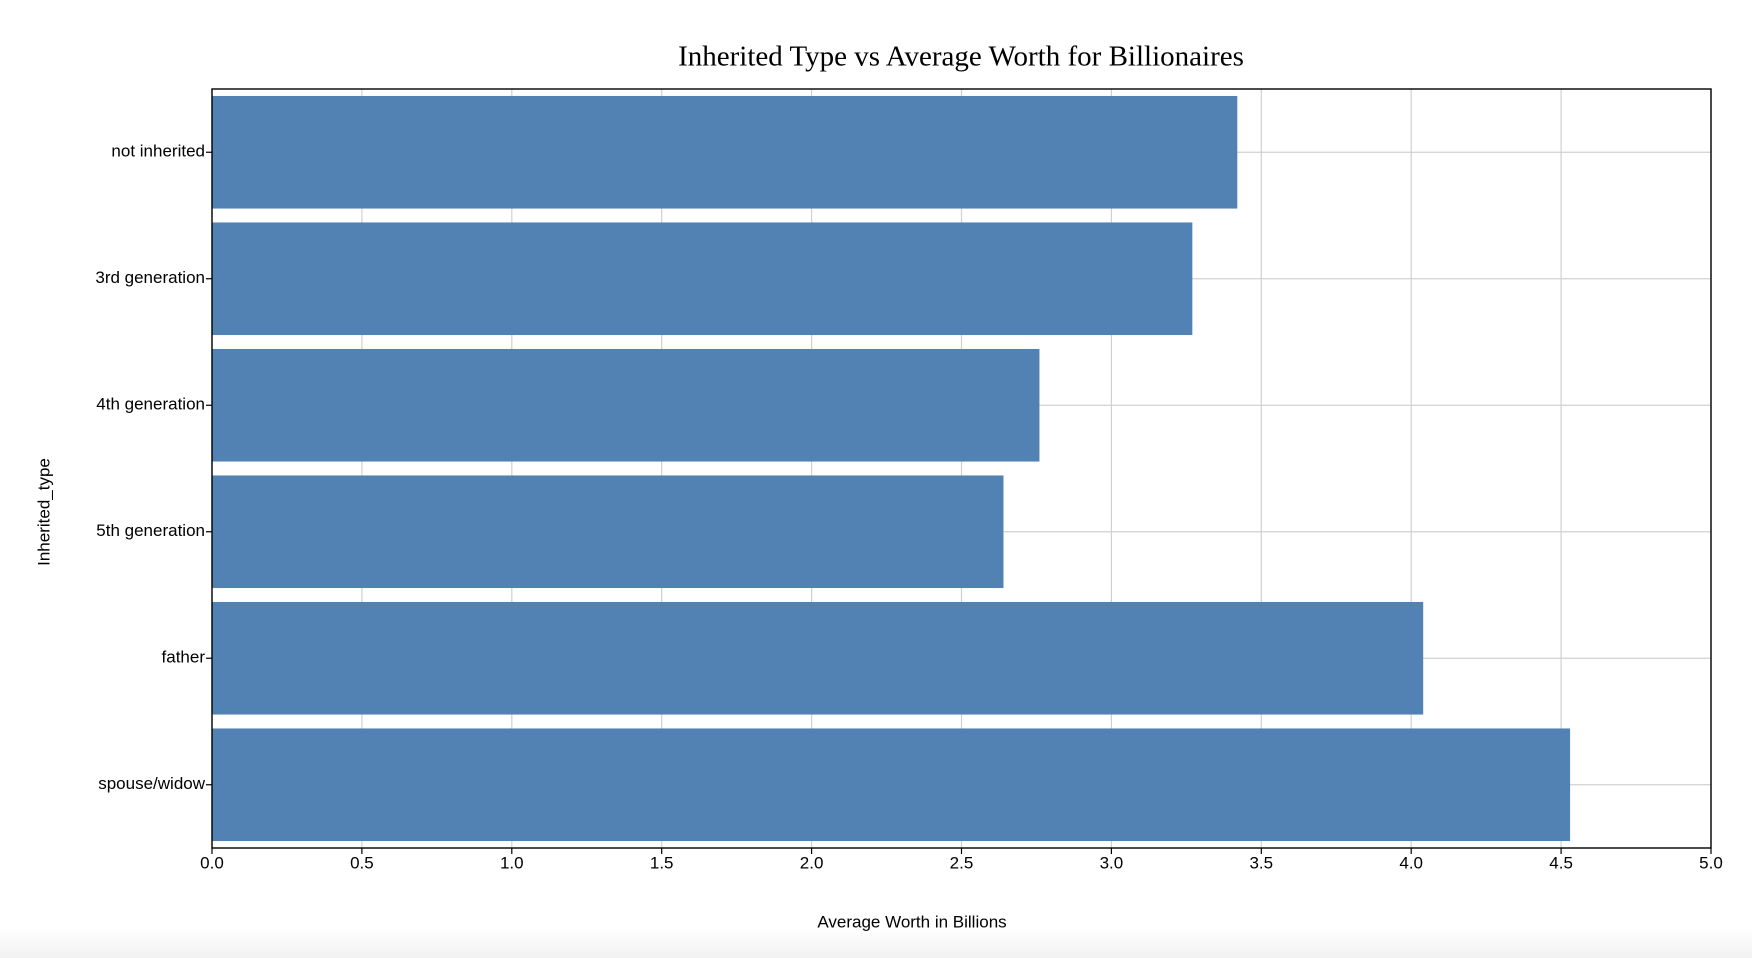  I want to click on y-tick-label: 4th generation, so click(150, 404).